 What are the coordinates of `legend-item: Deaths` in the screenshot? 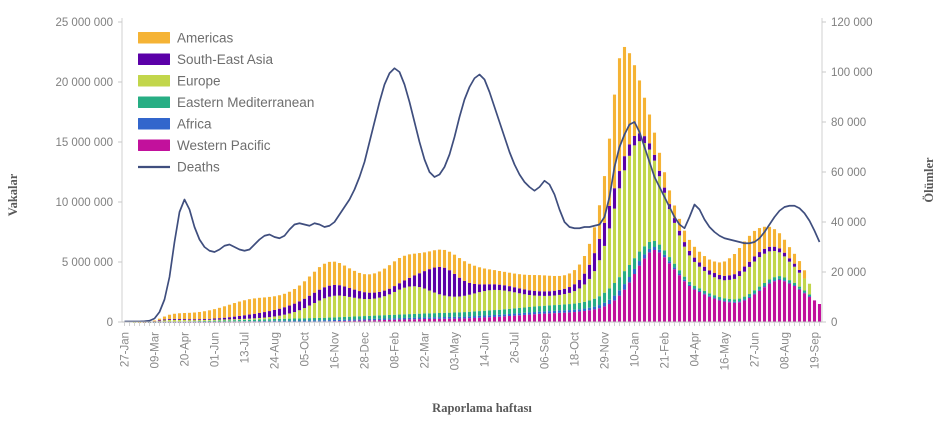 It's located at (179, 167).